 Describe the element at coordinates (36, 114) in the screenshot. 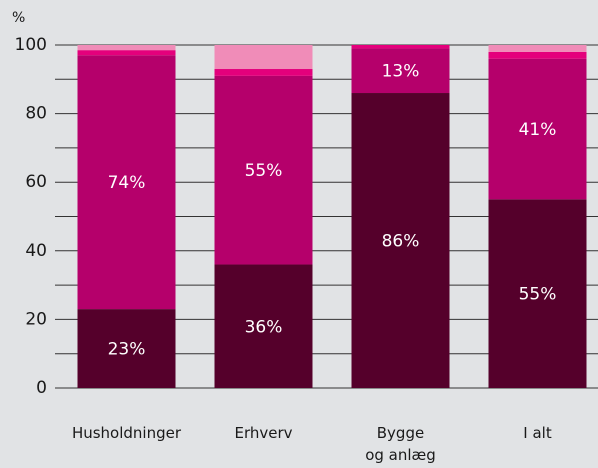

I see `y-tick-label: 80` at that location.